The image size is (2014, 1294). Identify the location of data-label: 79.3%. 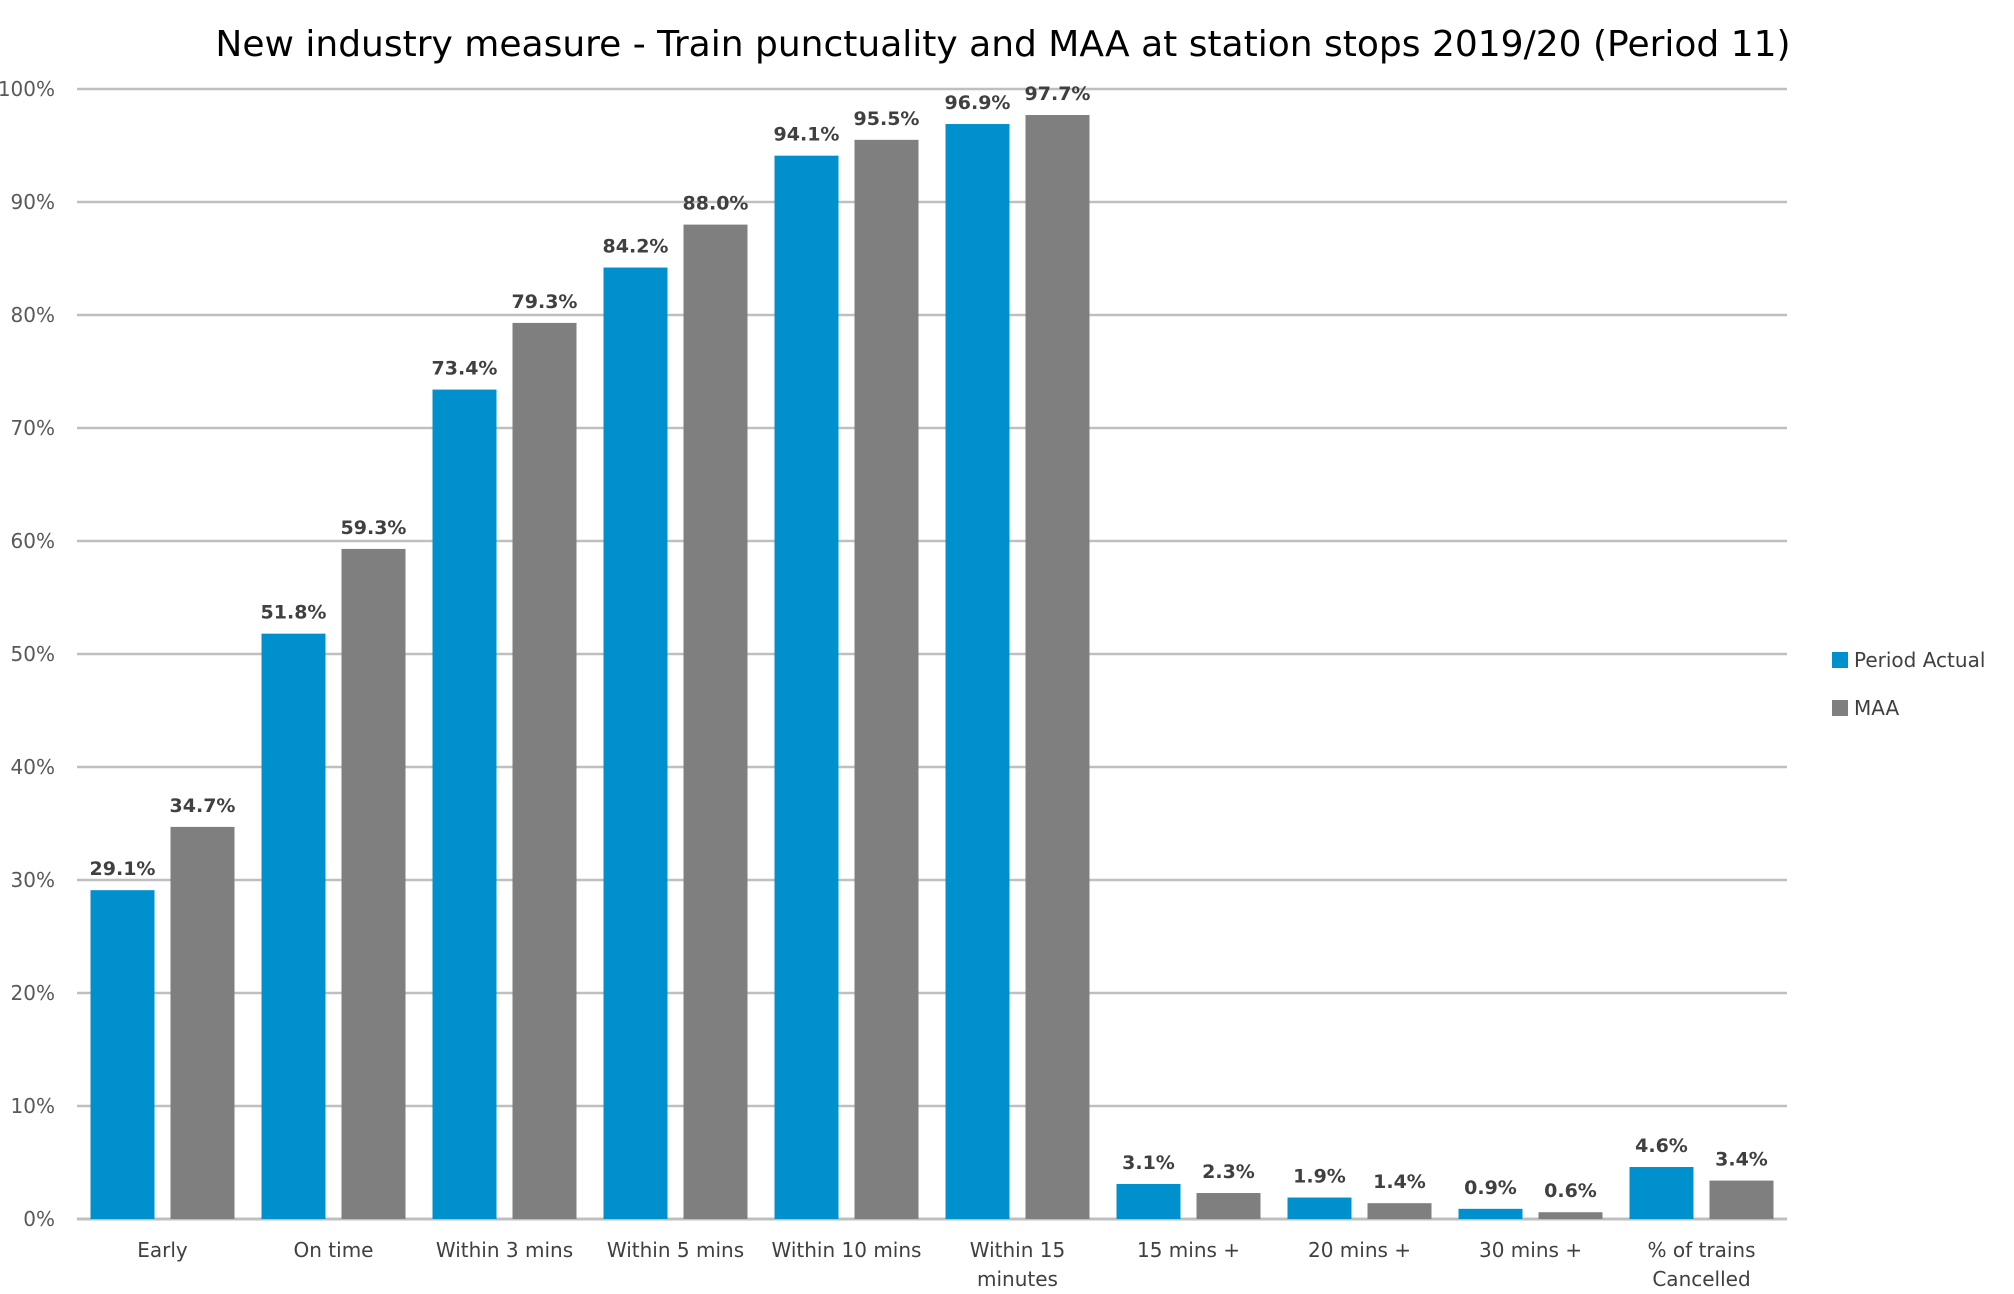
(545, 302).